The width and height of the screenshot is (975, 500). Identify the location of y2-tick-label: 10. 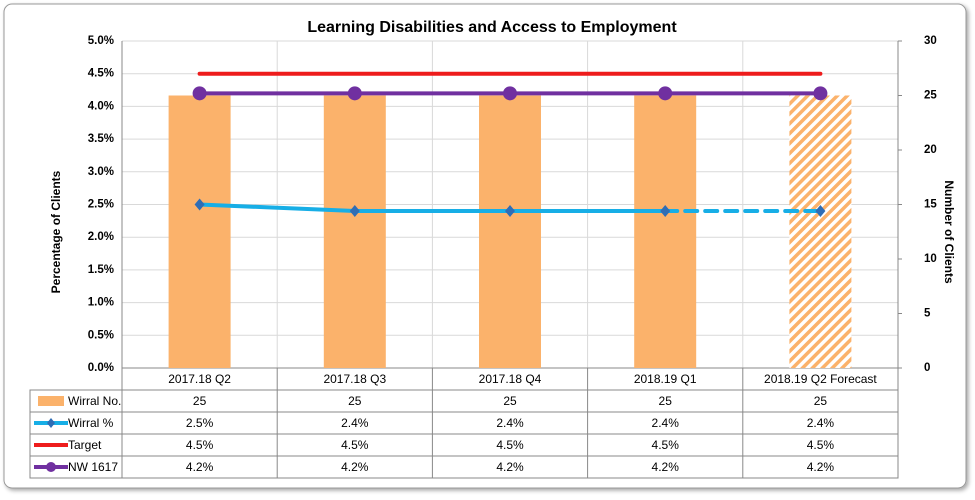
(930, 259).